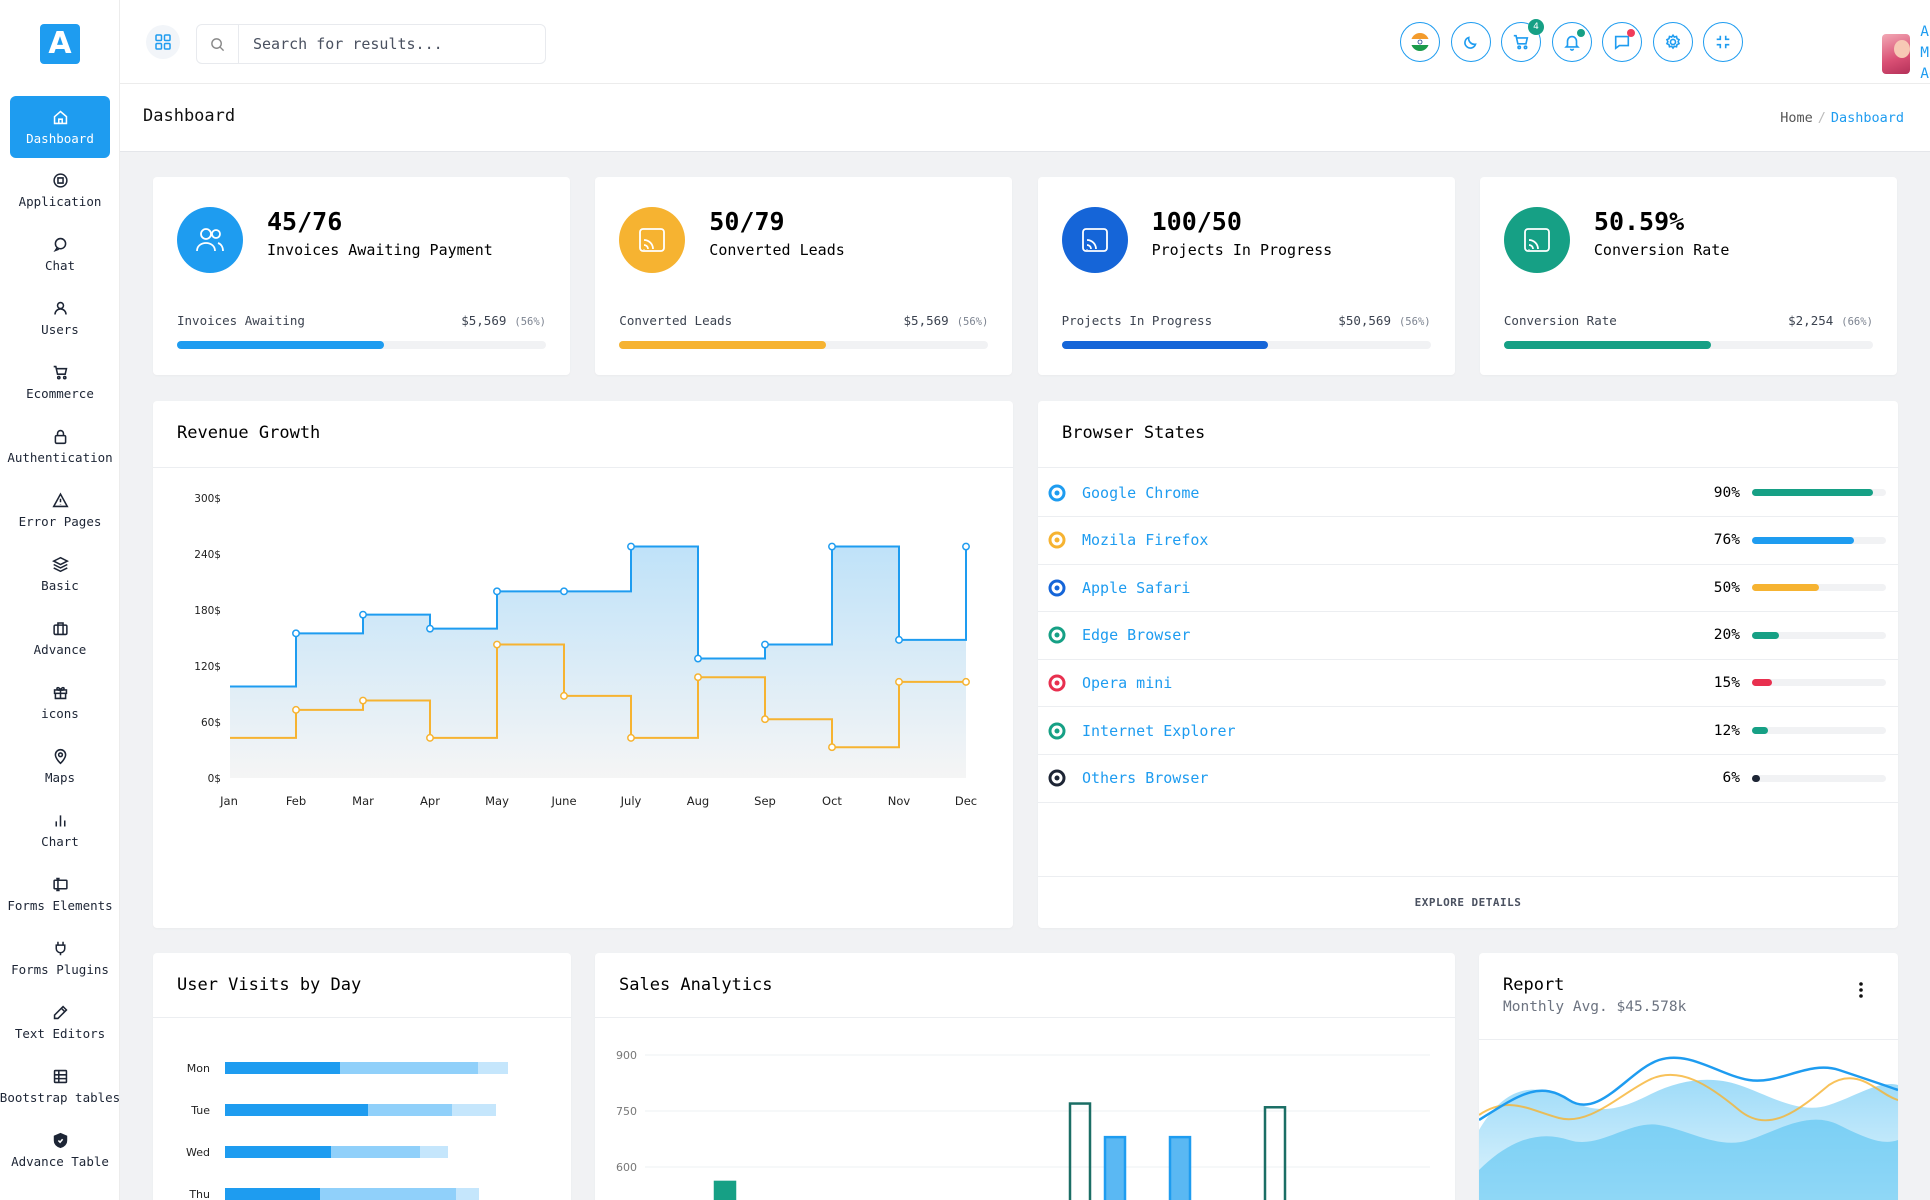  I want to click on x-tick-label: May, so click(497, 801).